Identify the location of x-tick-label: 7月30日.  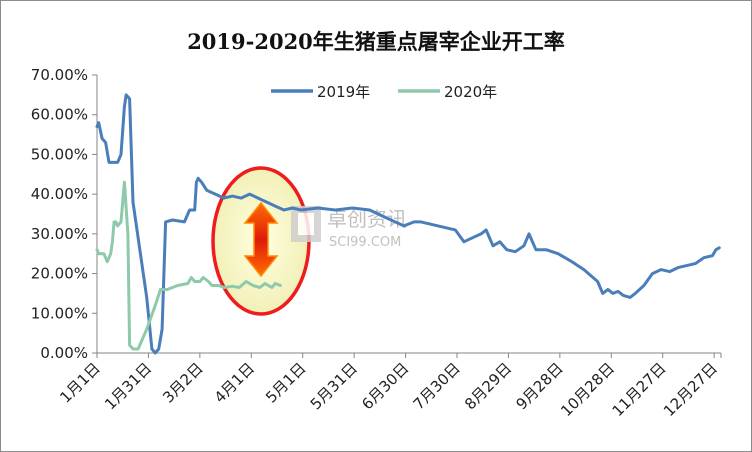
(437, 386).